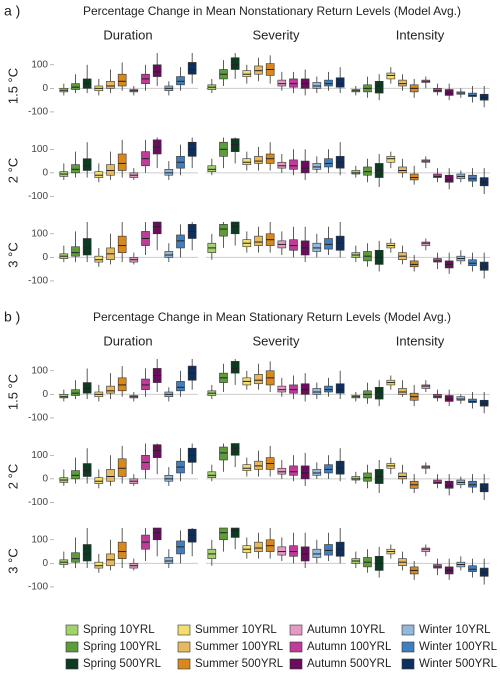 This screenshot has height=681, width=500. Describe the element at coordinates (239, 647) in the screenshot. I see `legend-label: Summer 100YRL` at that location.